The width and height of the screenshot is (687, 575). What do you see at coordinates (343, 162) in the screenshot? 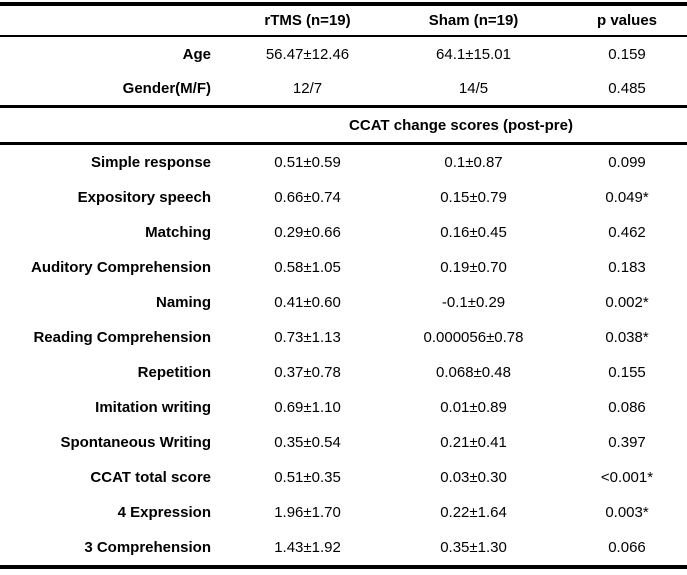
I see `table-row-simple-response: Simple response 0.51±0.59 0.1±0.87 0.099` at bounding box center [343, 162].